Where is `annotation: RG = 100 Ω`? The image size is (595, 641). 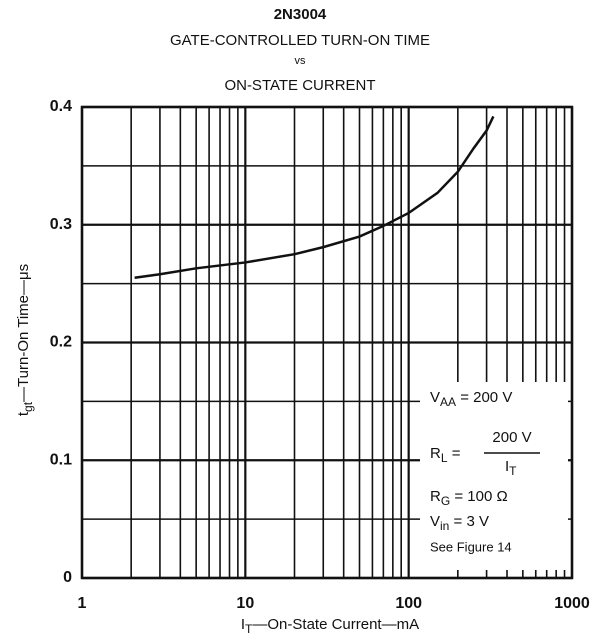
annotation: RG = 100 Ω is located at coordinates (469, 498).